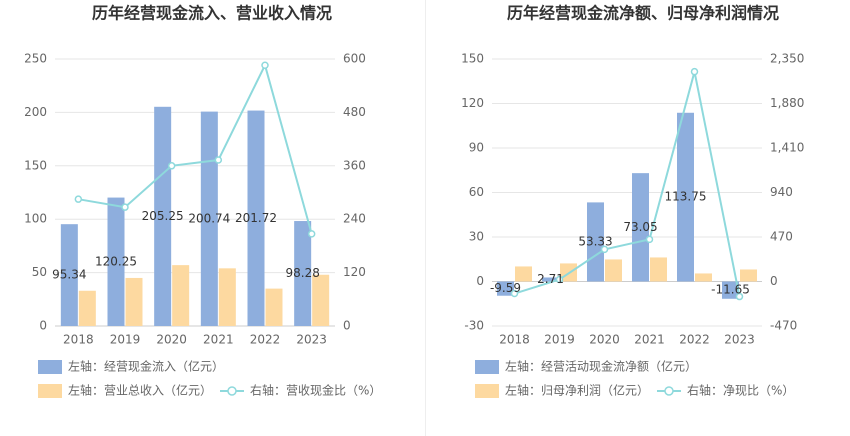 Image resolution: width=850 pixels, height=436 pixels. I want to click on y2-tick-label: 1,410, so click(787, 148).